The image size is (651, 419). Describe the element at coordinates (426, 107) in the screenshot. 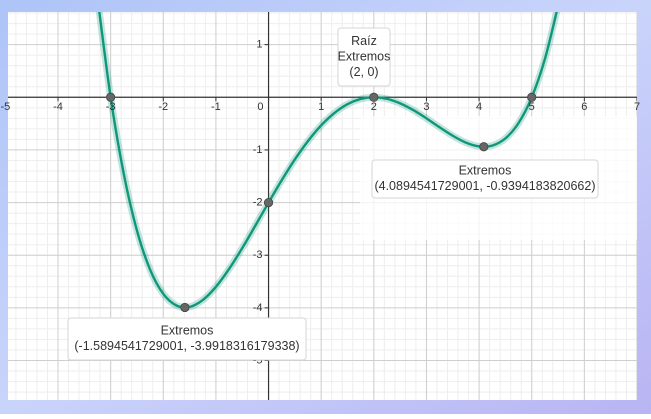

I see `x-tick-label: 3` at that location.